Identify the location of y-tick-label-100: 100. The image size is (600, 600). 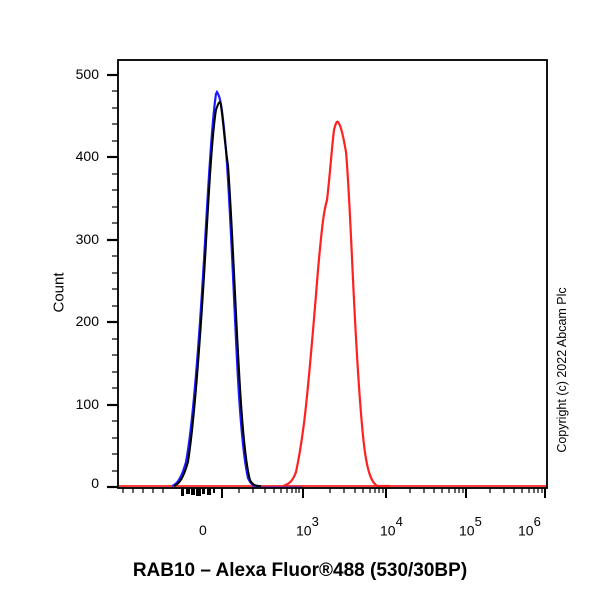
(87, 404).